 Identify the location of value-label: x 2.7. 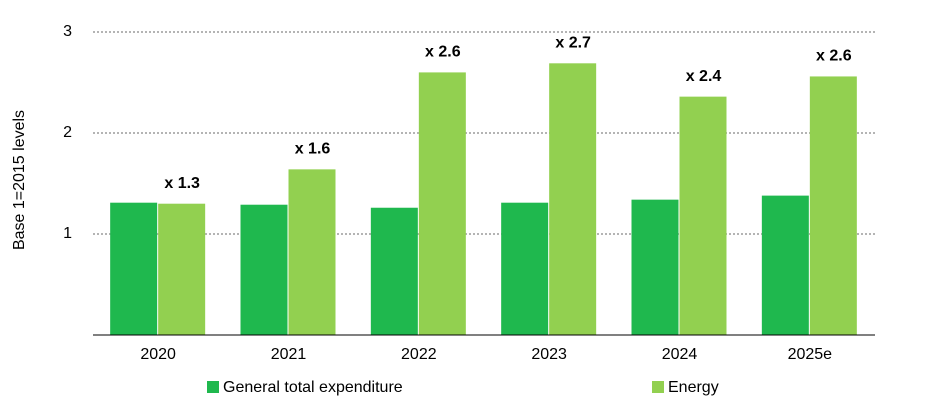
(573, 43).